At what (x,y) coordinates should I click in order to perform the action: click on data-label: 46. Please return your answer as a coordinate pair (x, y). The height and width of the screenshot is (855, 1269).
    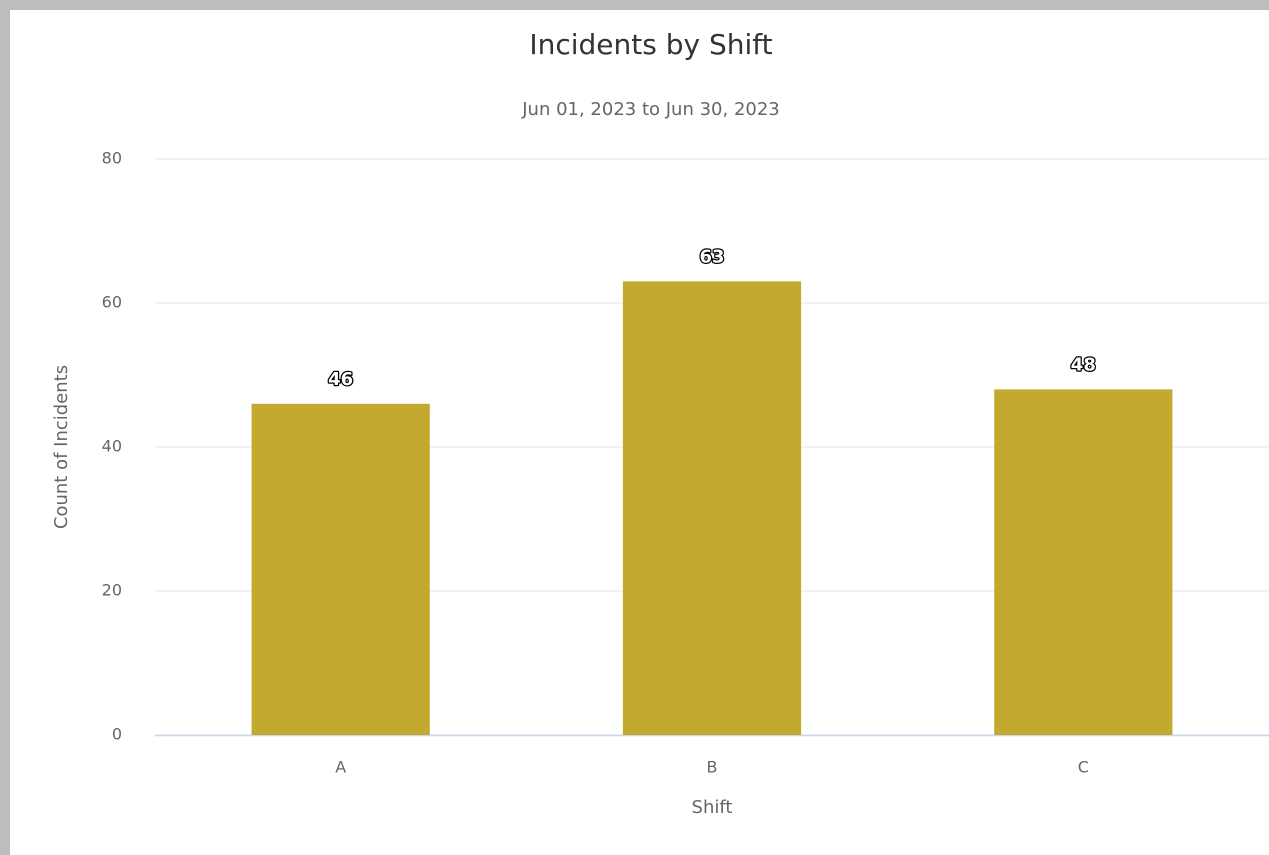
    Looking at the image, I should click on (340, 379).